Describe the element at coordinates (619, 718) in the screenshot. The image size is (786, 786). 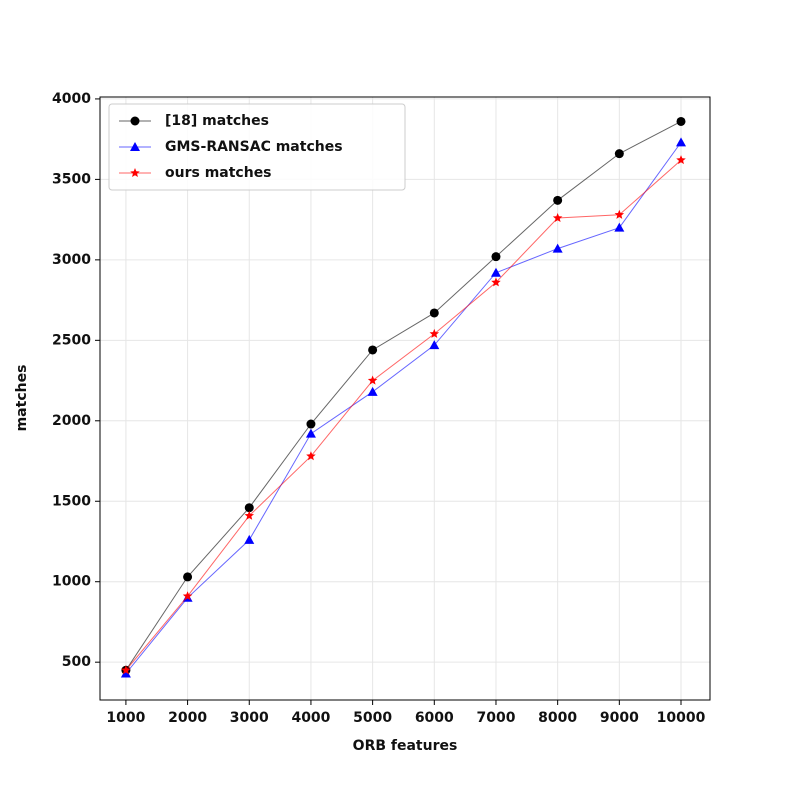
I see `x-tick-label: 9000` at that location.